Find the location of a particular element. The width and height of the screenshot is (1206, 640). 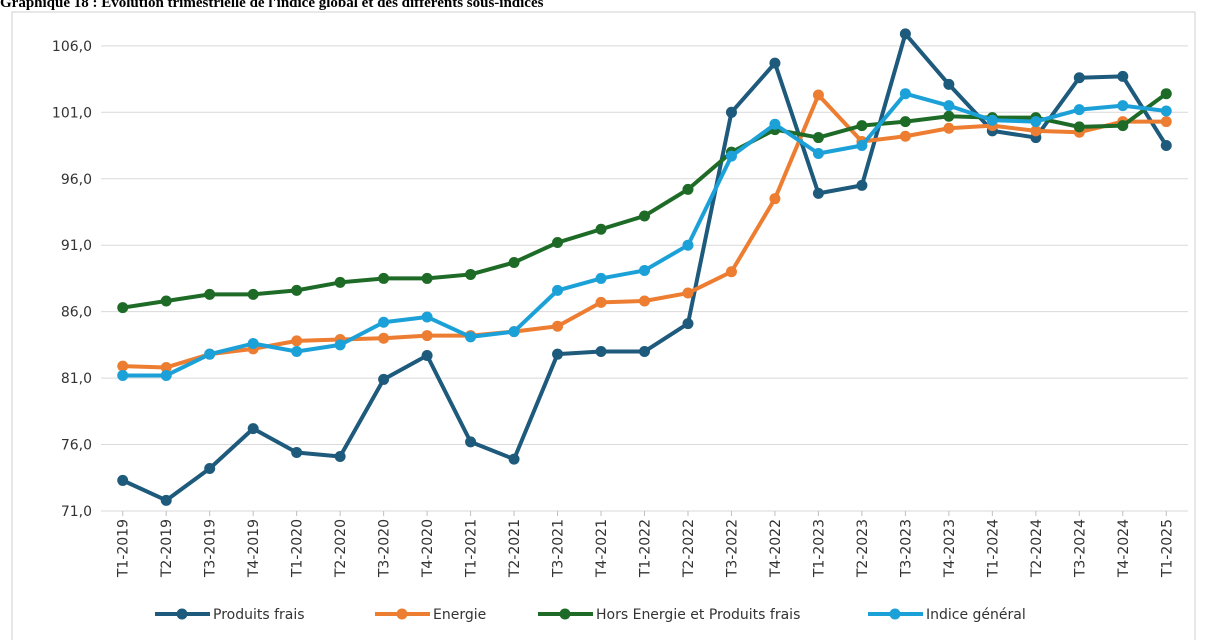

x-tick-label: T2-2024 is located at coordinates (1037, 548).